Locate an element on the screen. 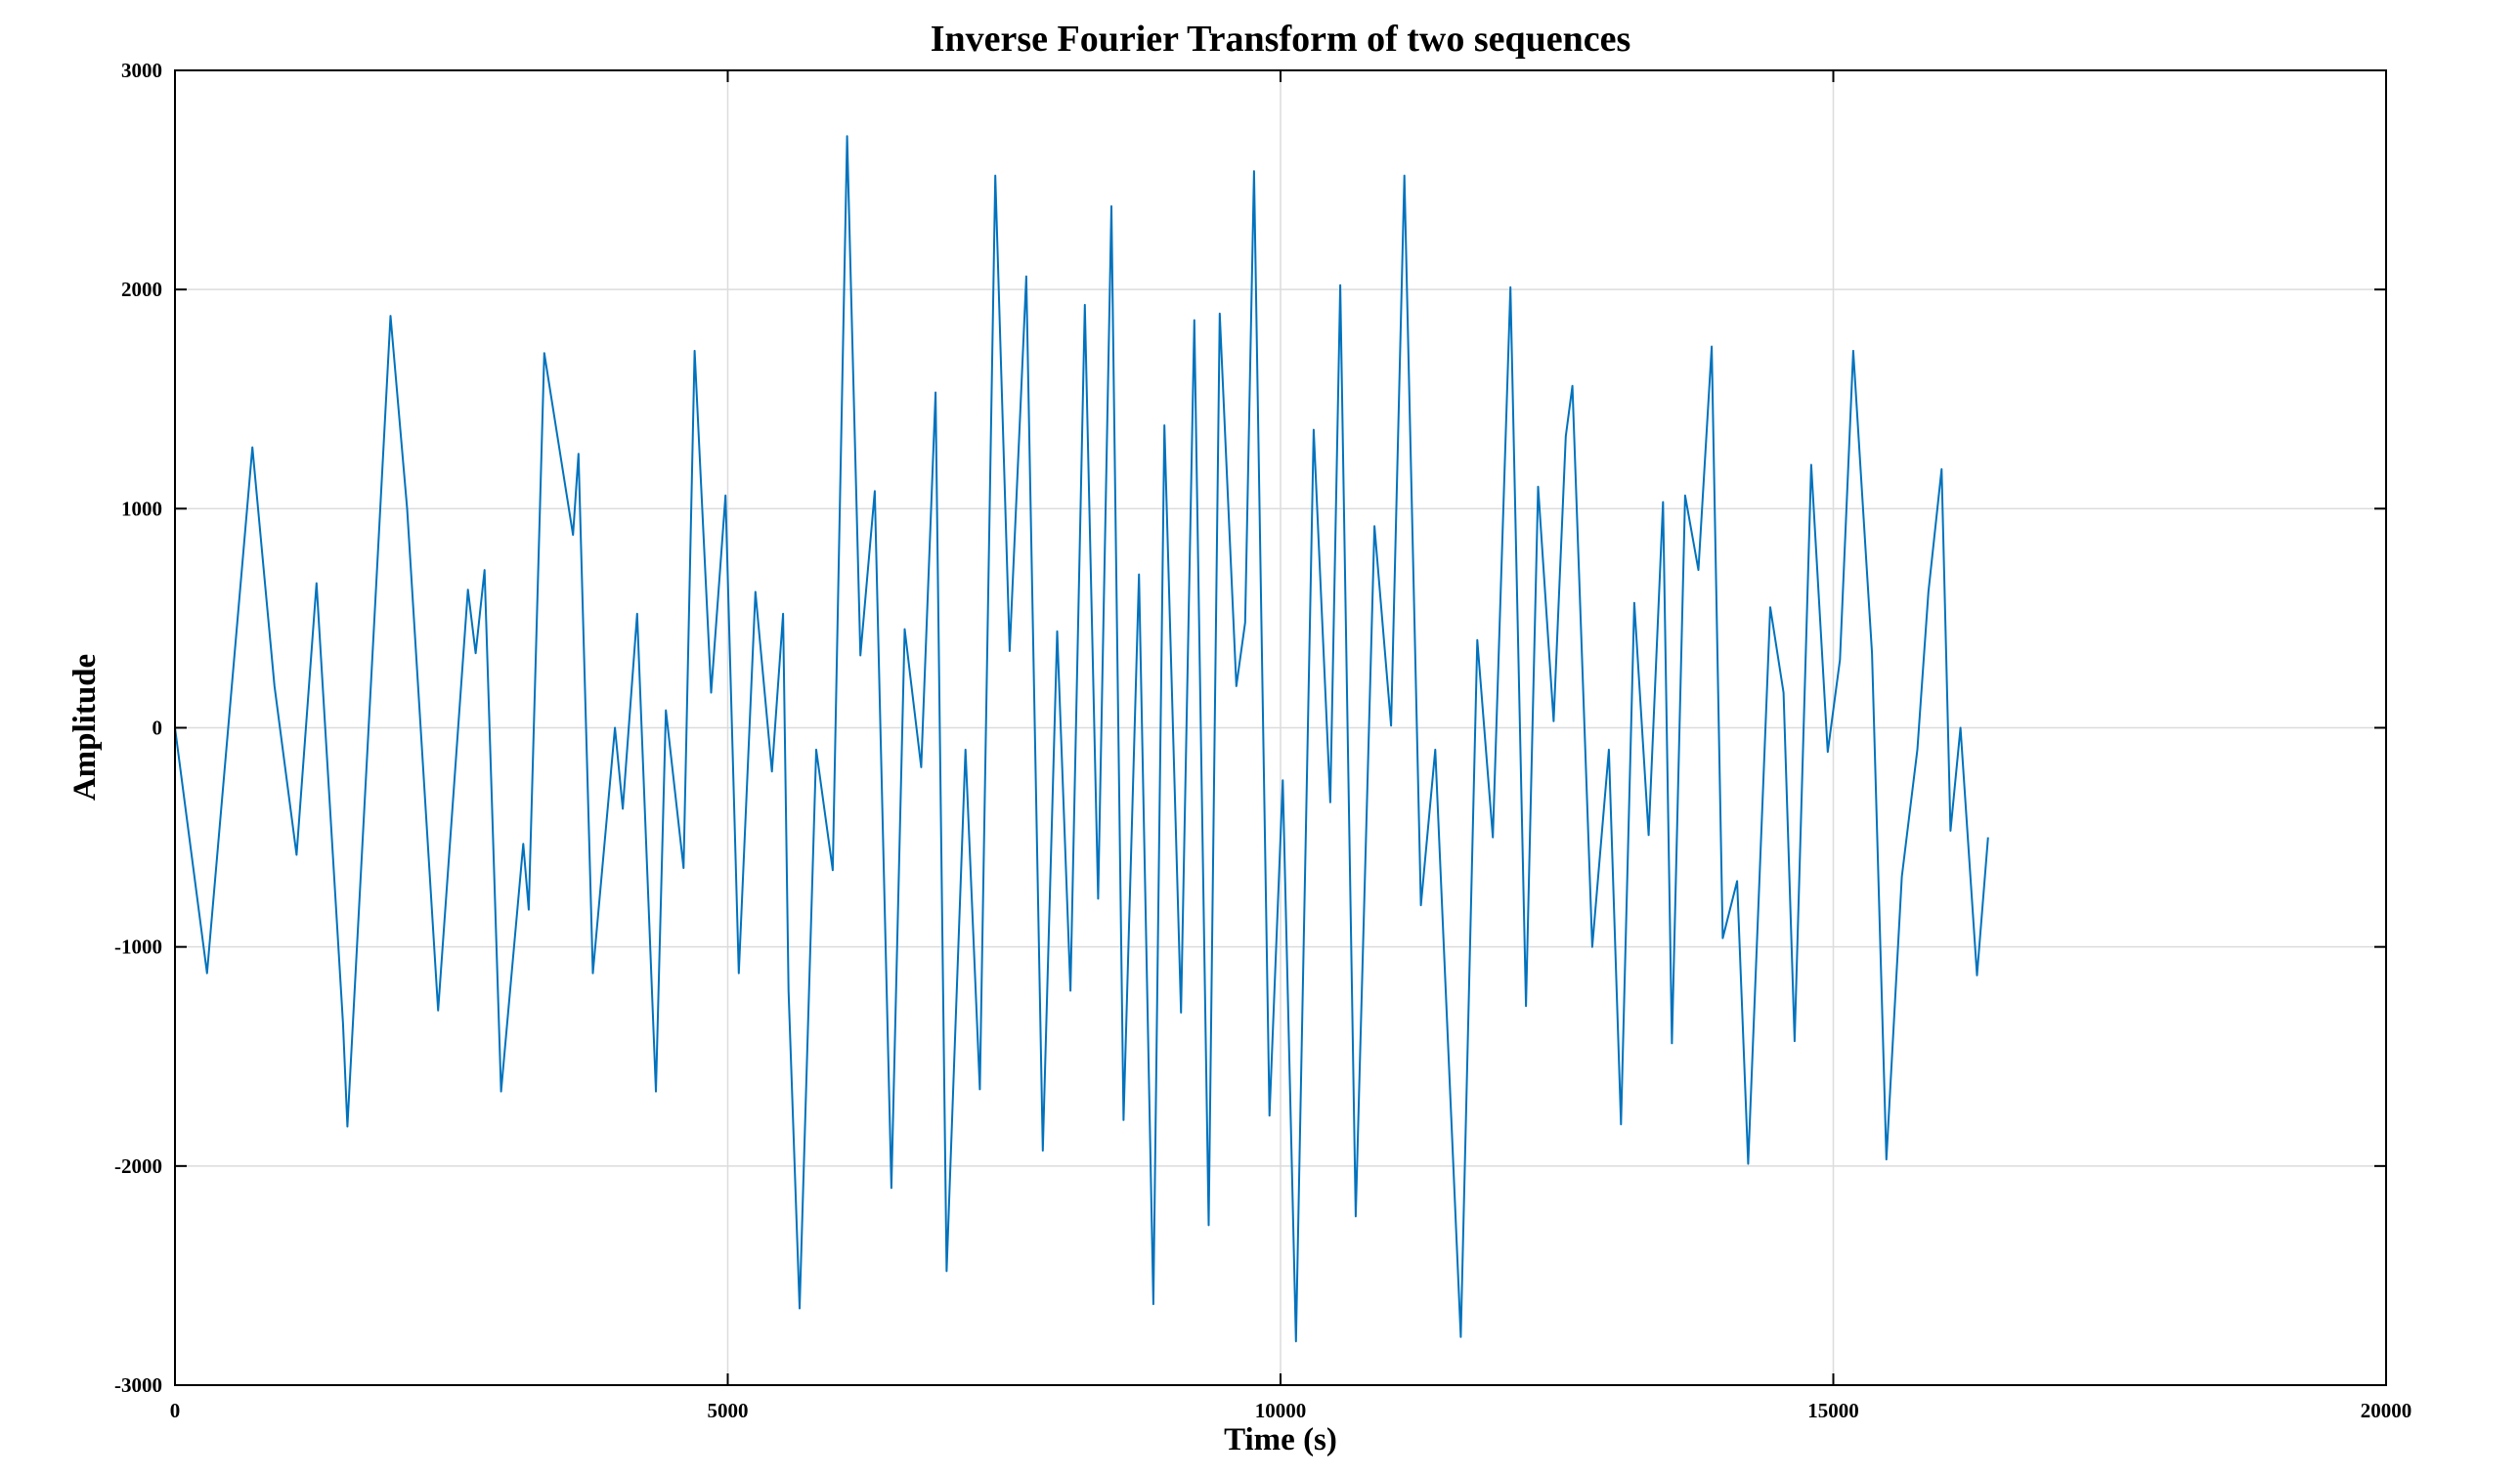  x-tick-label: 10000 is located at coordinates (1281, 1410).